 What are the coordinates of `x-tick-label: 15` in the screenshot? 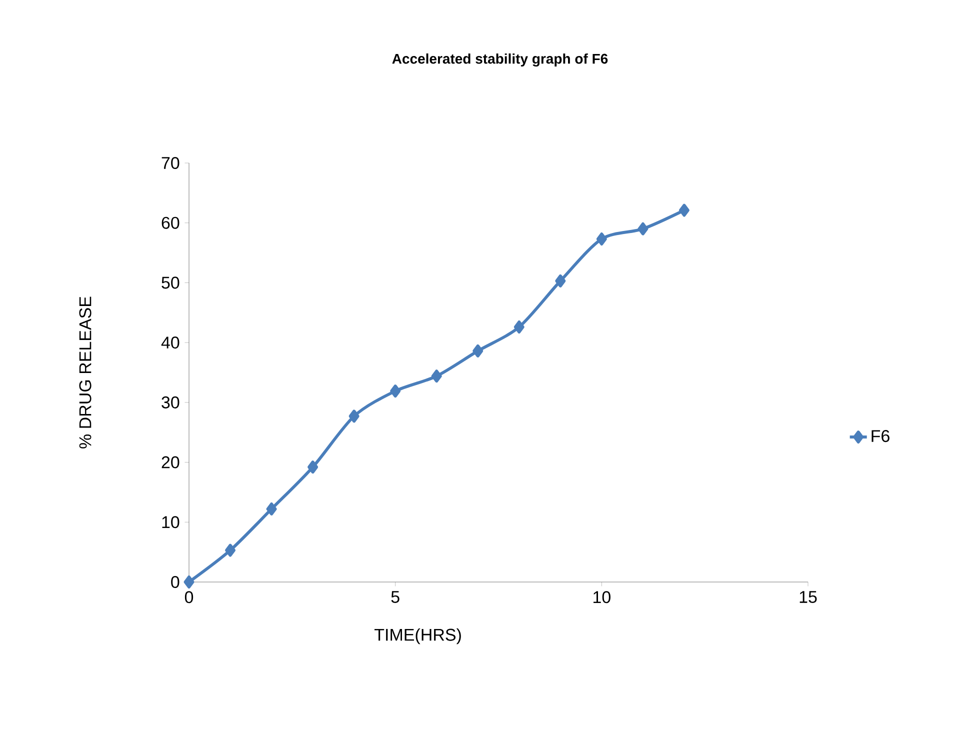 It's located at (808, 597).